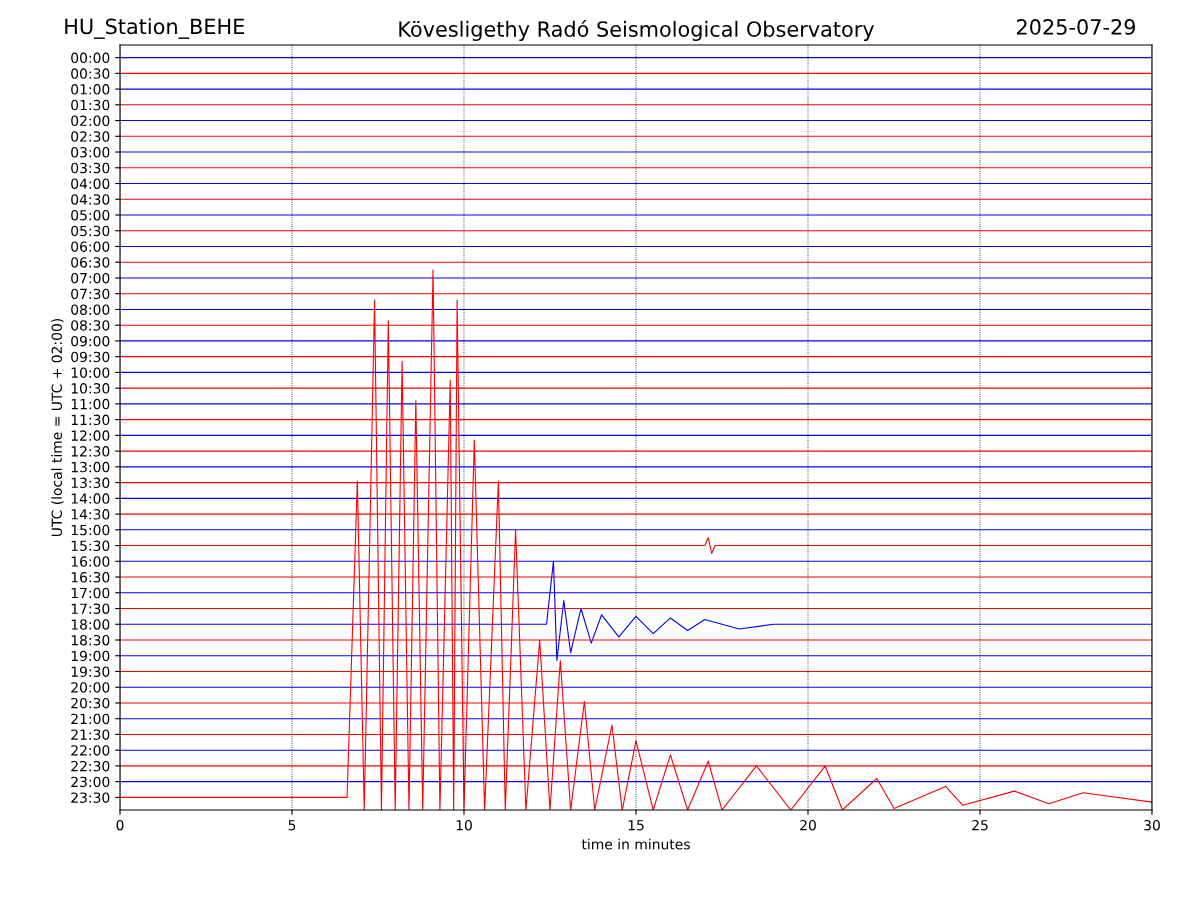  What do you see at coordinates (90, 703) in the screenshot?
I see `y-tick-label: 20:30` at bounding box center [90, 703].